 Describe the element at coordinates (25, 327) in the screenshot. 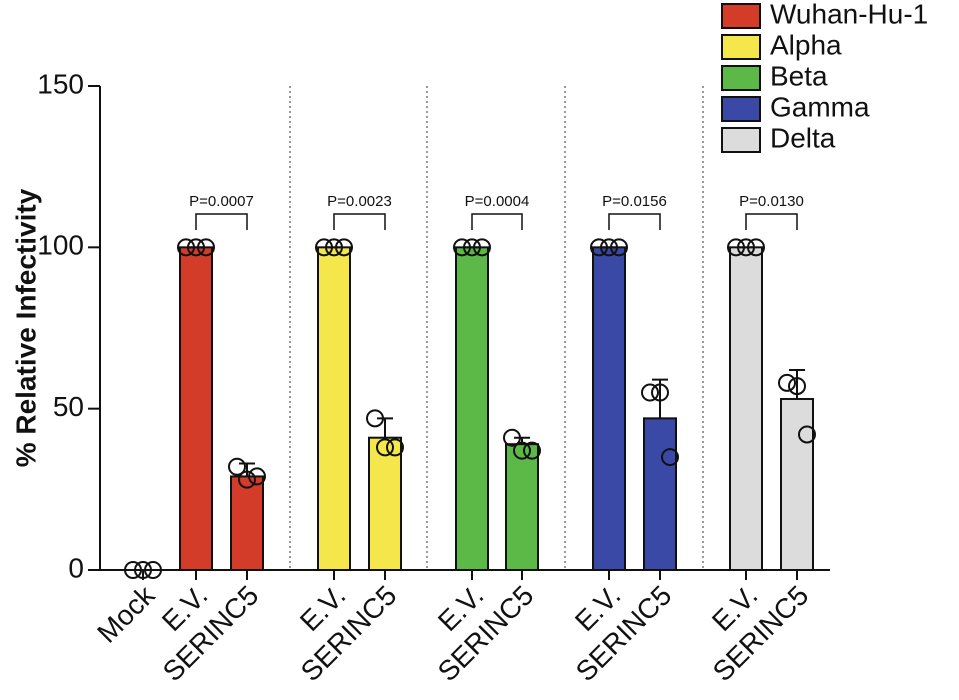

I see `y-axis-label: % Relative Infectivity` at that location.